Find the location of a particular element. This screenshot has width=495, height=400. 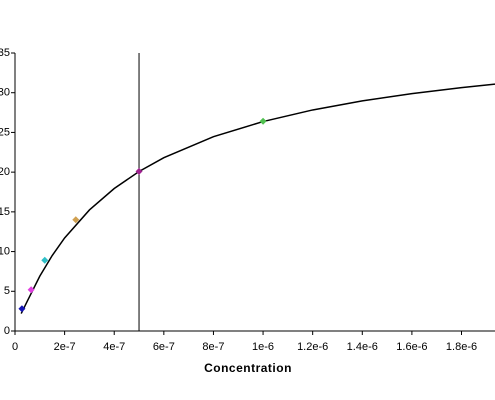

x-tick-label: 2e-7 is located at coordinates (65, 347).